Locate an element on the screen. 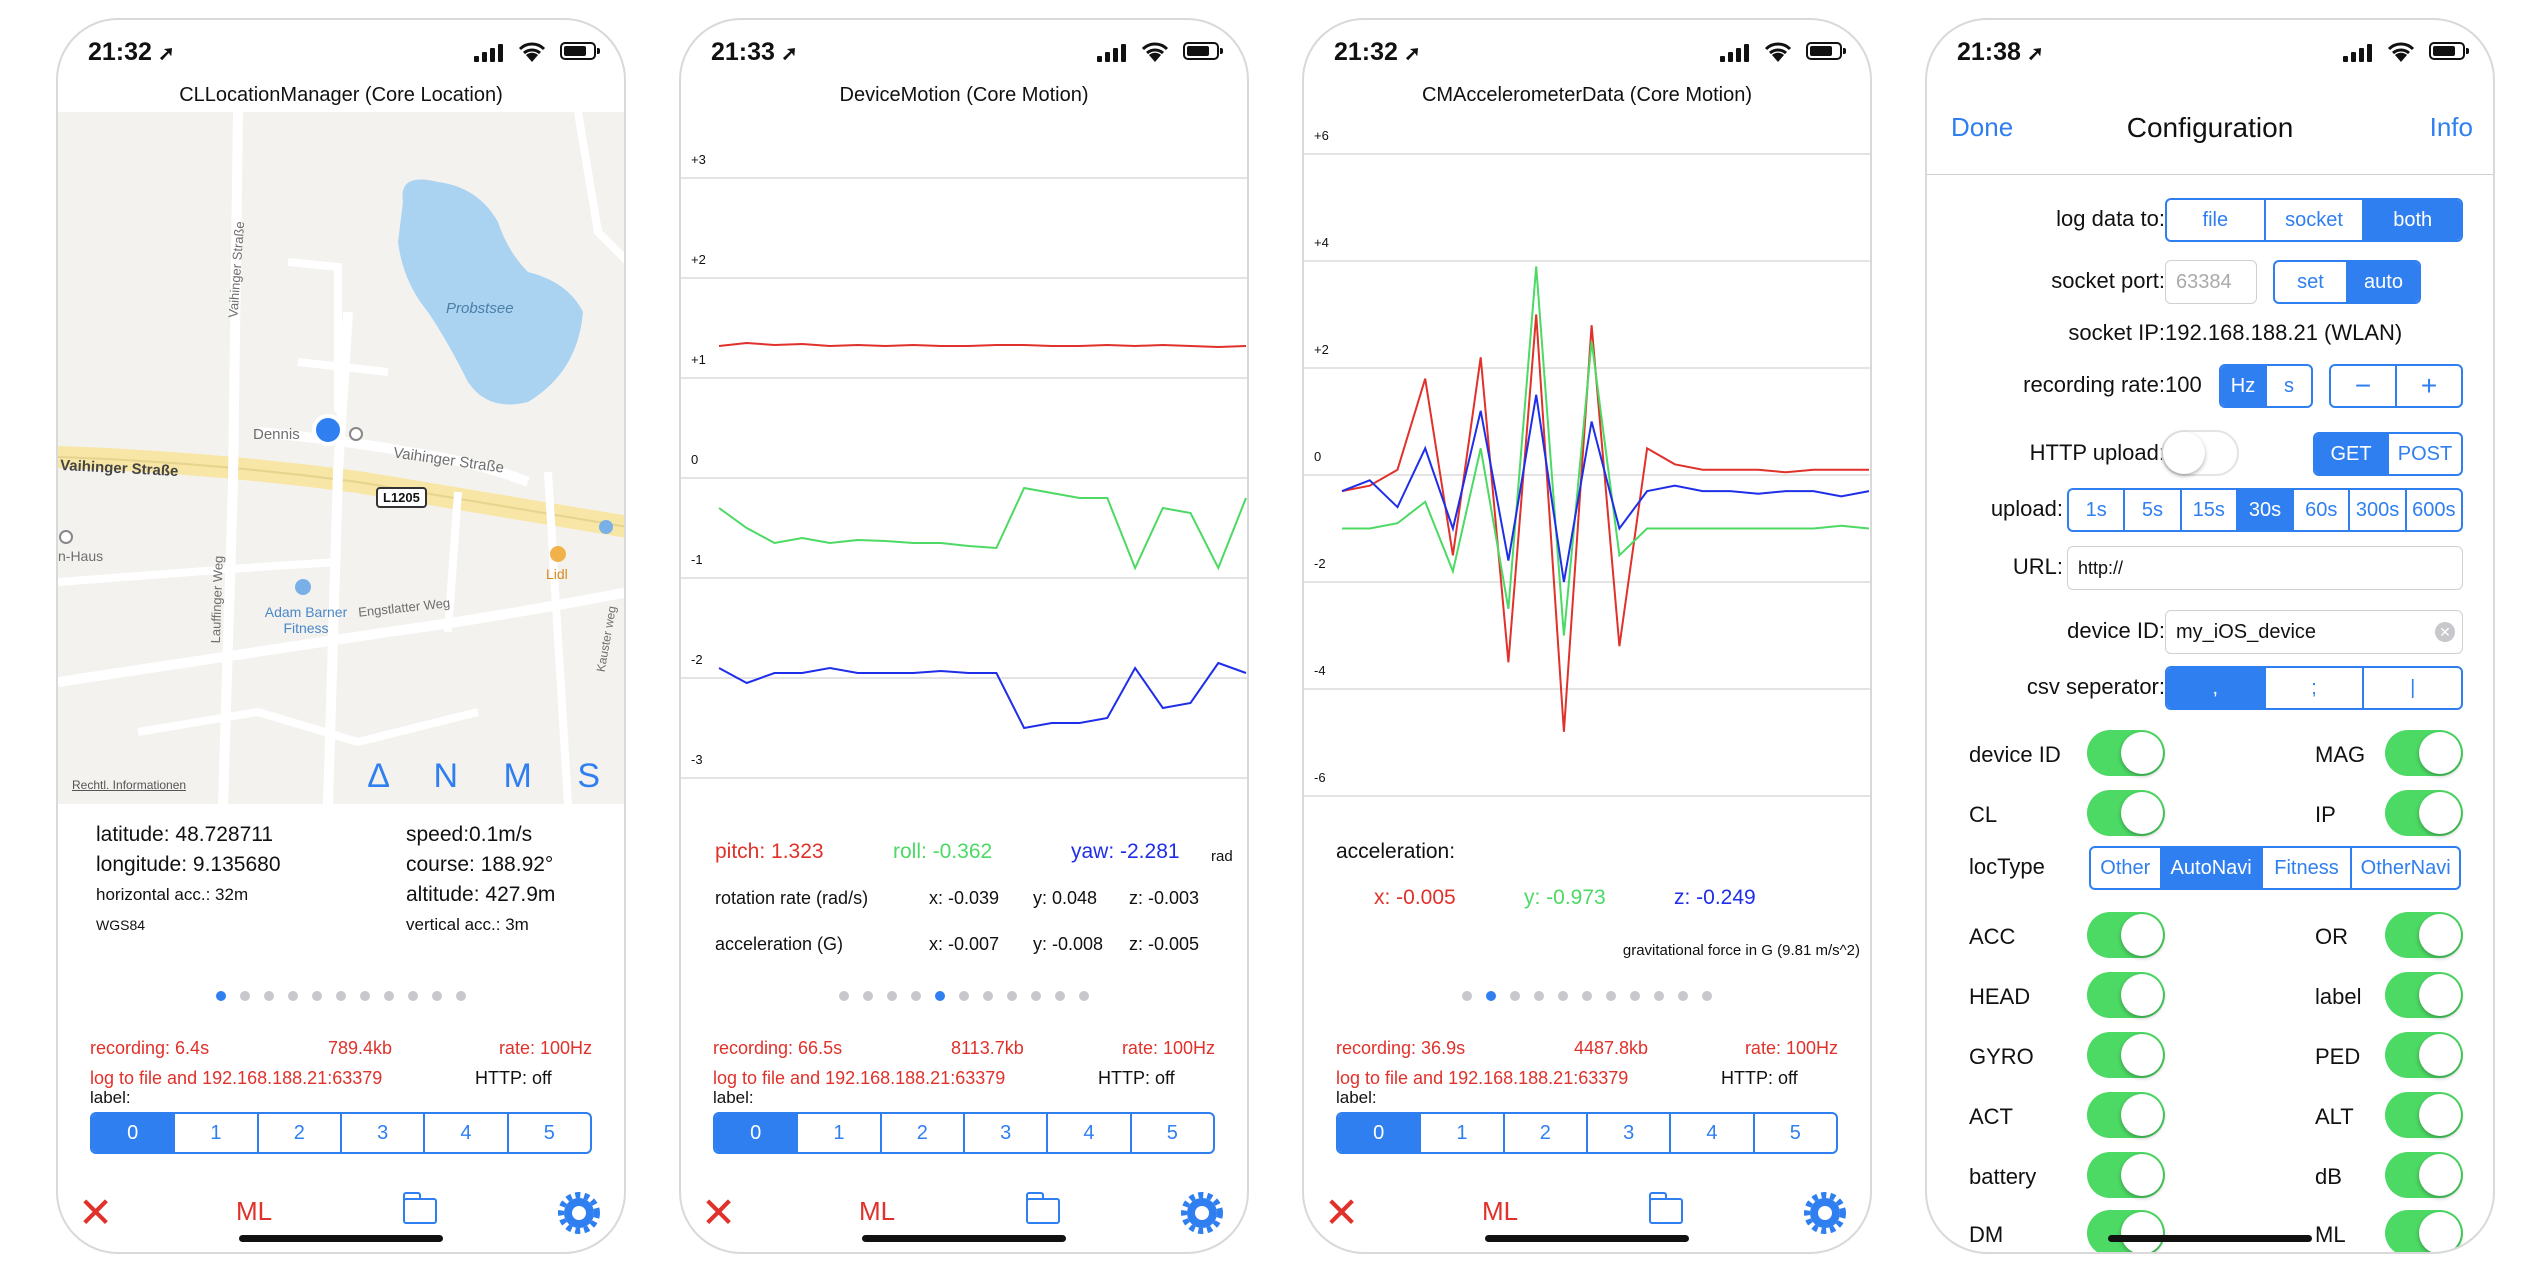  toggle-alt is located at coordinates (2424, 1115).